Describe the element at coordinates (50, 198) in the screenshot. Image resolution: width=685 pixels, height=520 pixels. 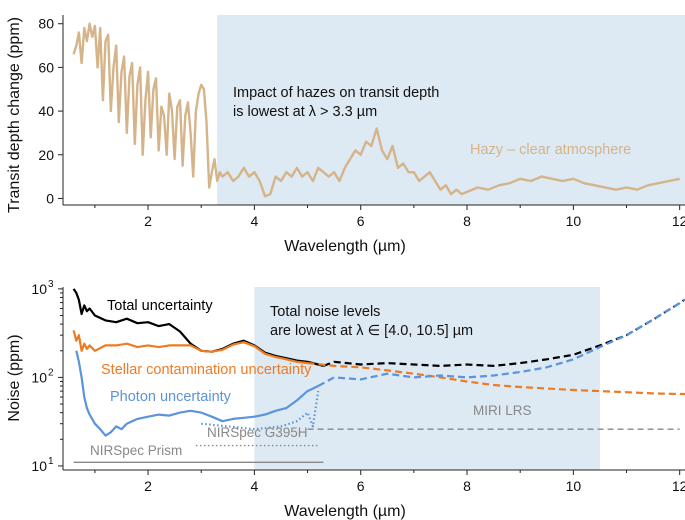
I see `y-tick-label: 0` at that location.